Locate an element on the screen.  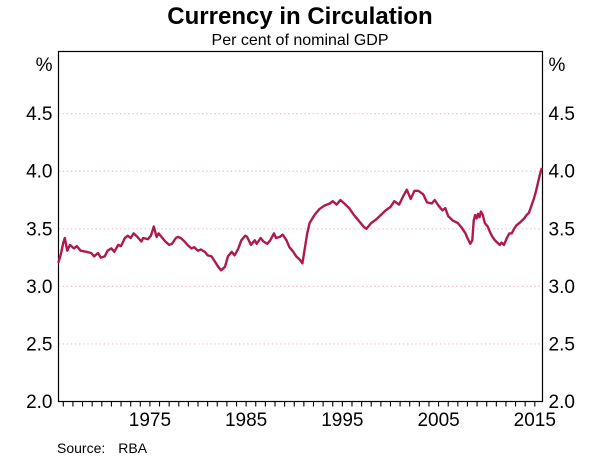
chart-title: Currency in Circulation is located at coordinates (300, 16).